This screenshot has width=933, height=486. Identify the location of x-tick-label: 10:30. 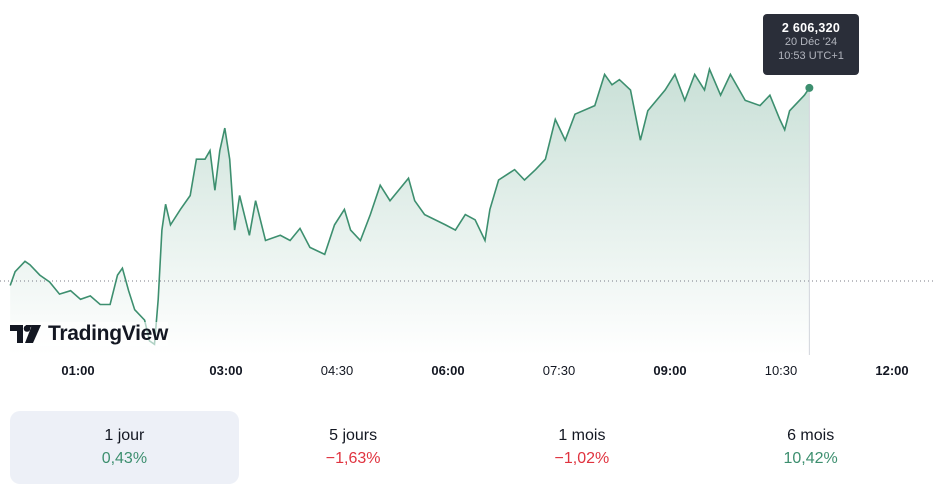
(781, 370).